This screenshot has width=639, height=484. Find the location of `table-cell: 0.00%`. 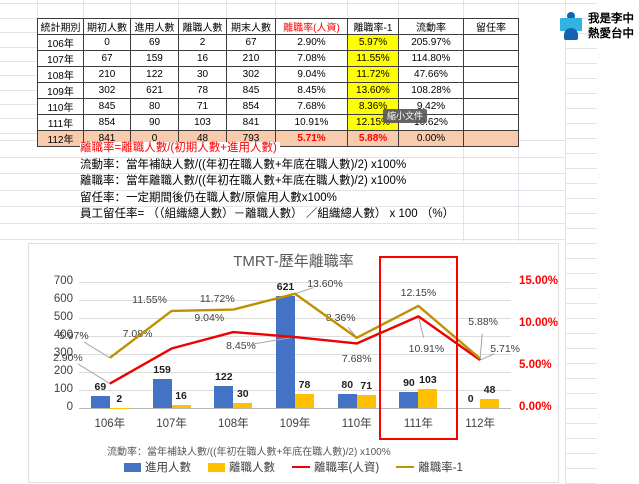

table-cell: 0.00% is located at coordinates (431, 138).